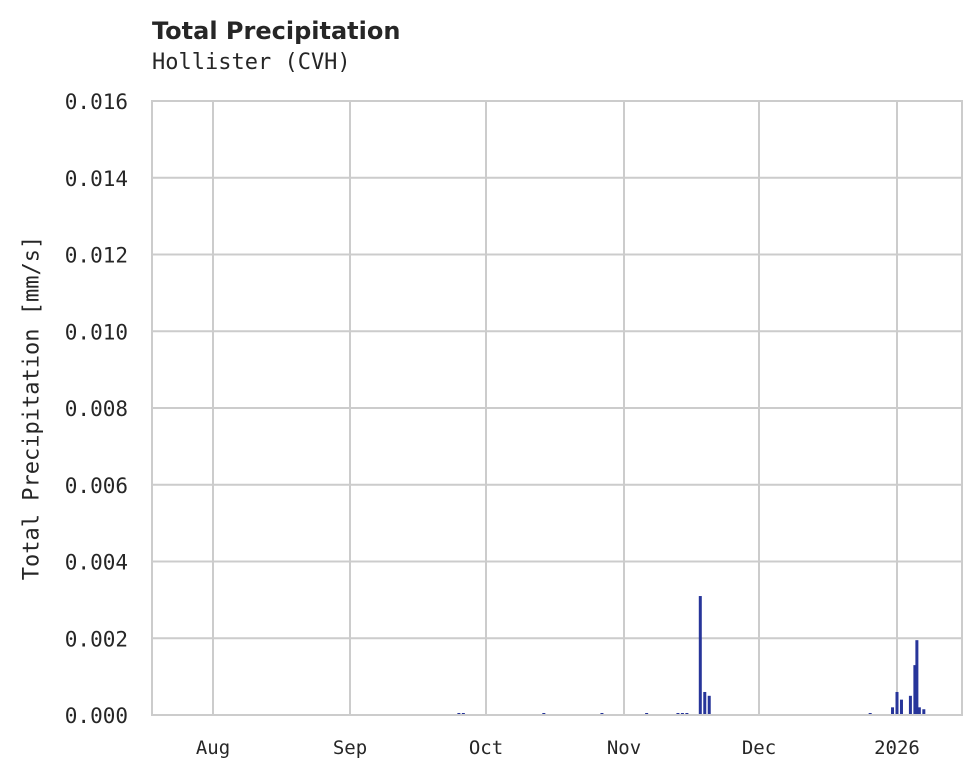 This screenshot has height=780, width=980. Describe the element at coordinates (96, 563) in the screenshot. I see `y-tick-label: 0.004` at that location.